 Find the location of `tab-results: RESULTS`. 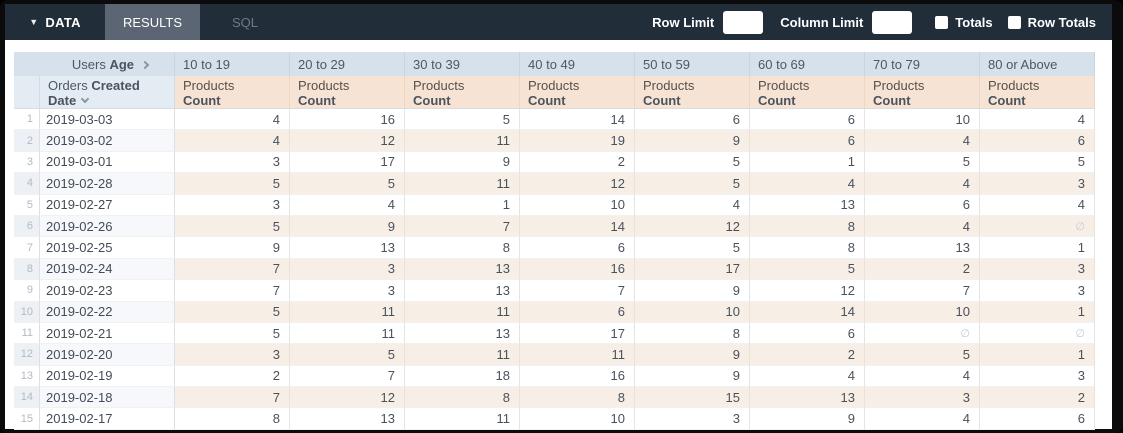

tab-results: RESULTS is located at coordinates (152, 22).